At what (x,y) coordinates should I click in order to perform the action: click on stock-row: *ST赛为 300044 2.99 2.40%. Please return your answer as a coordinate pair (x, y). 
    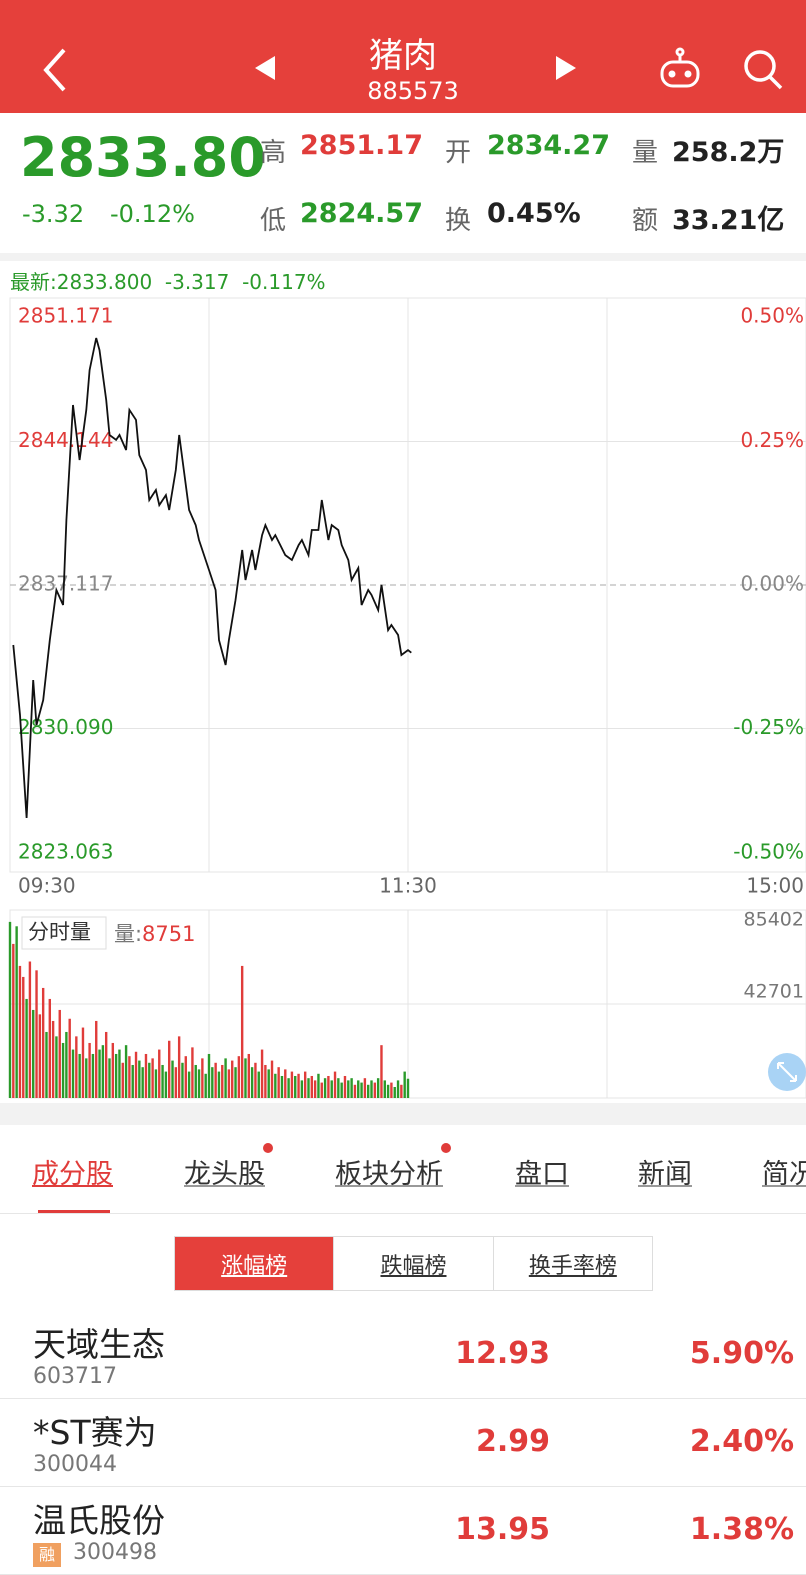
    Looking at the image, I should click on (403, 1442).